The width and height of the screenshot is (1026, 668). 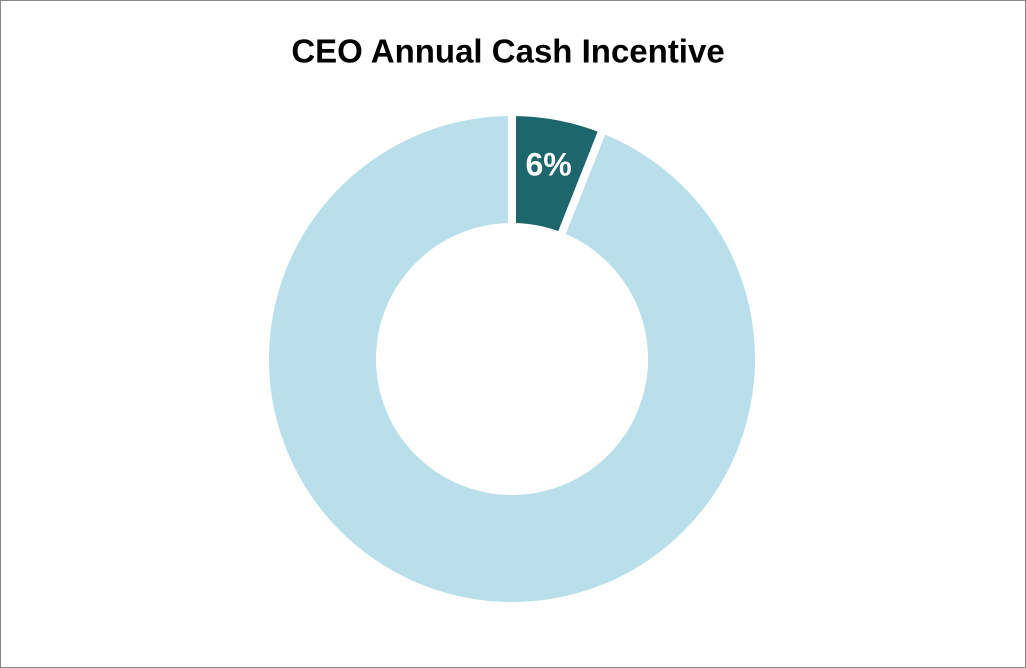 I want to click on data-label: 6%, so click(x=549, y=164).